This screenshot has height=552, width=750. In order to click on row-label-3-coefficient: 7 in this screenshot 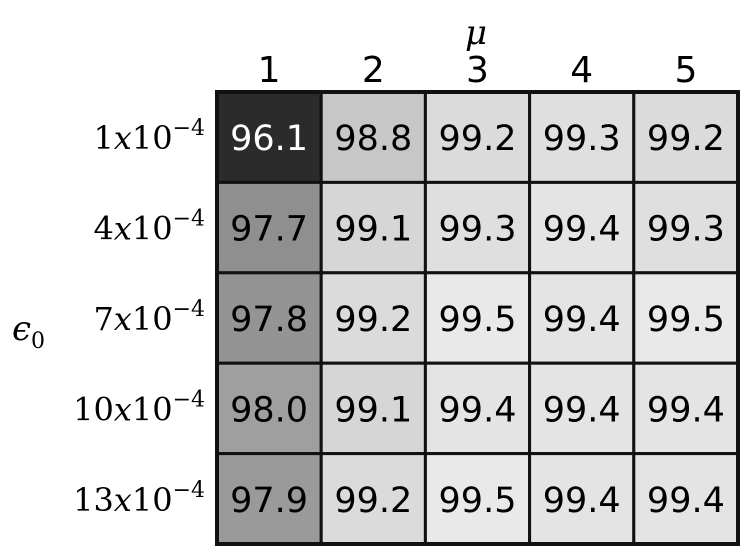, I will do `click(103, 319)`.